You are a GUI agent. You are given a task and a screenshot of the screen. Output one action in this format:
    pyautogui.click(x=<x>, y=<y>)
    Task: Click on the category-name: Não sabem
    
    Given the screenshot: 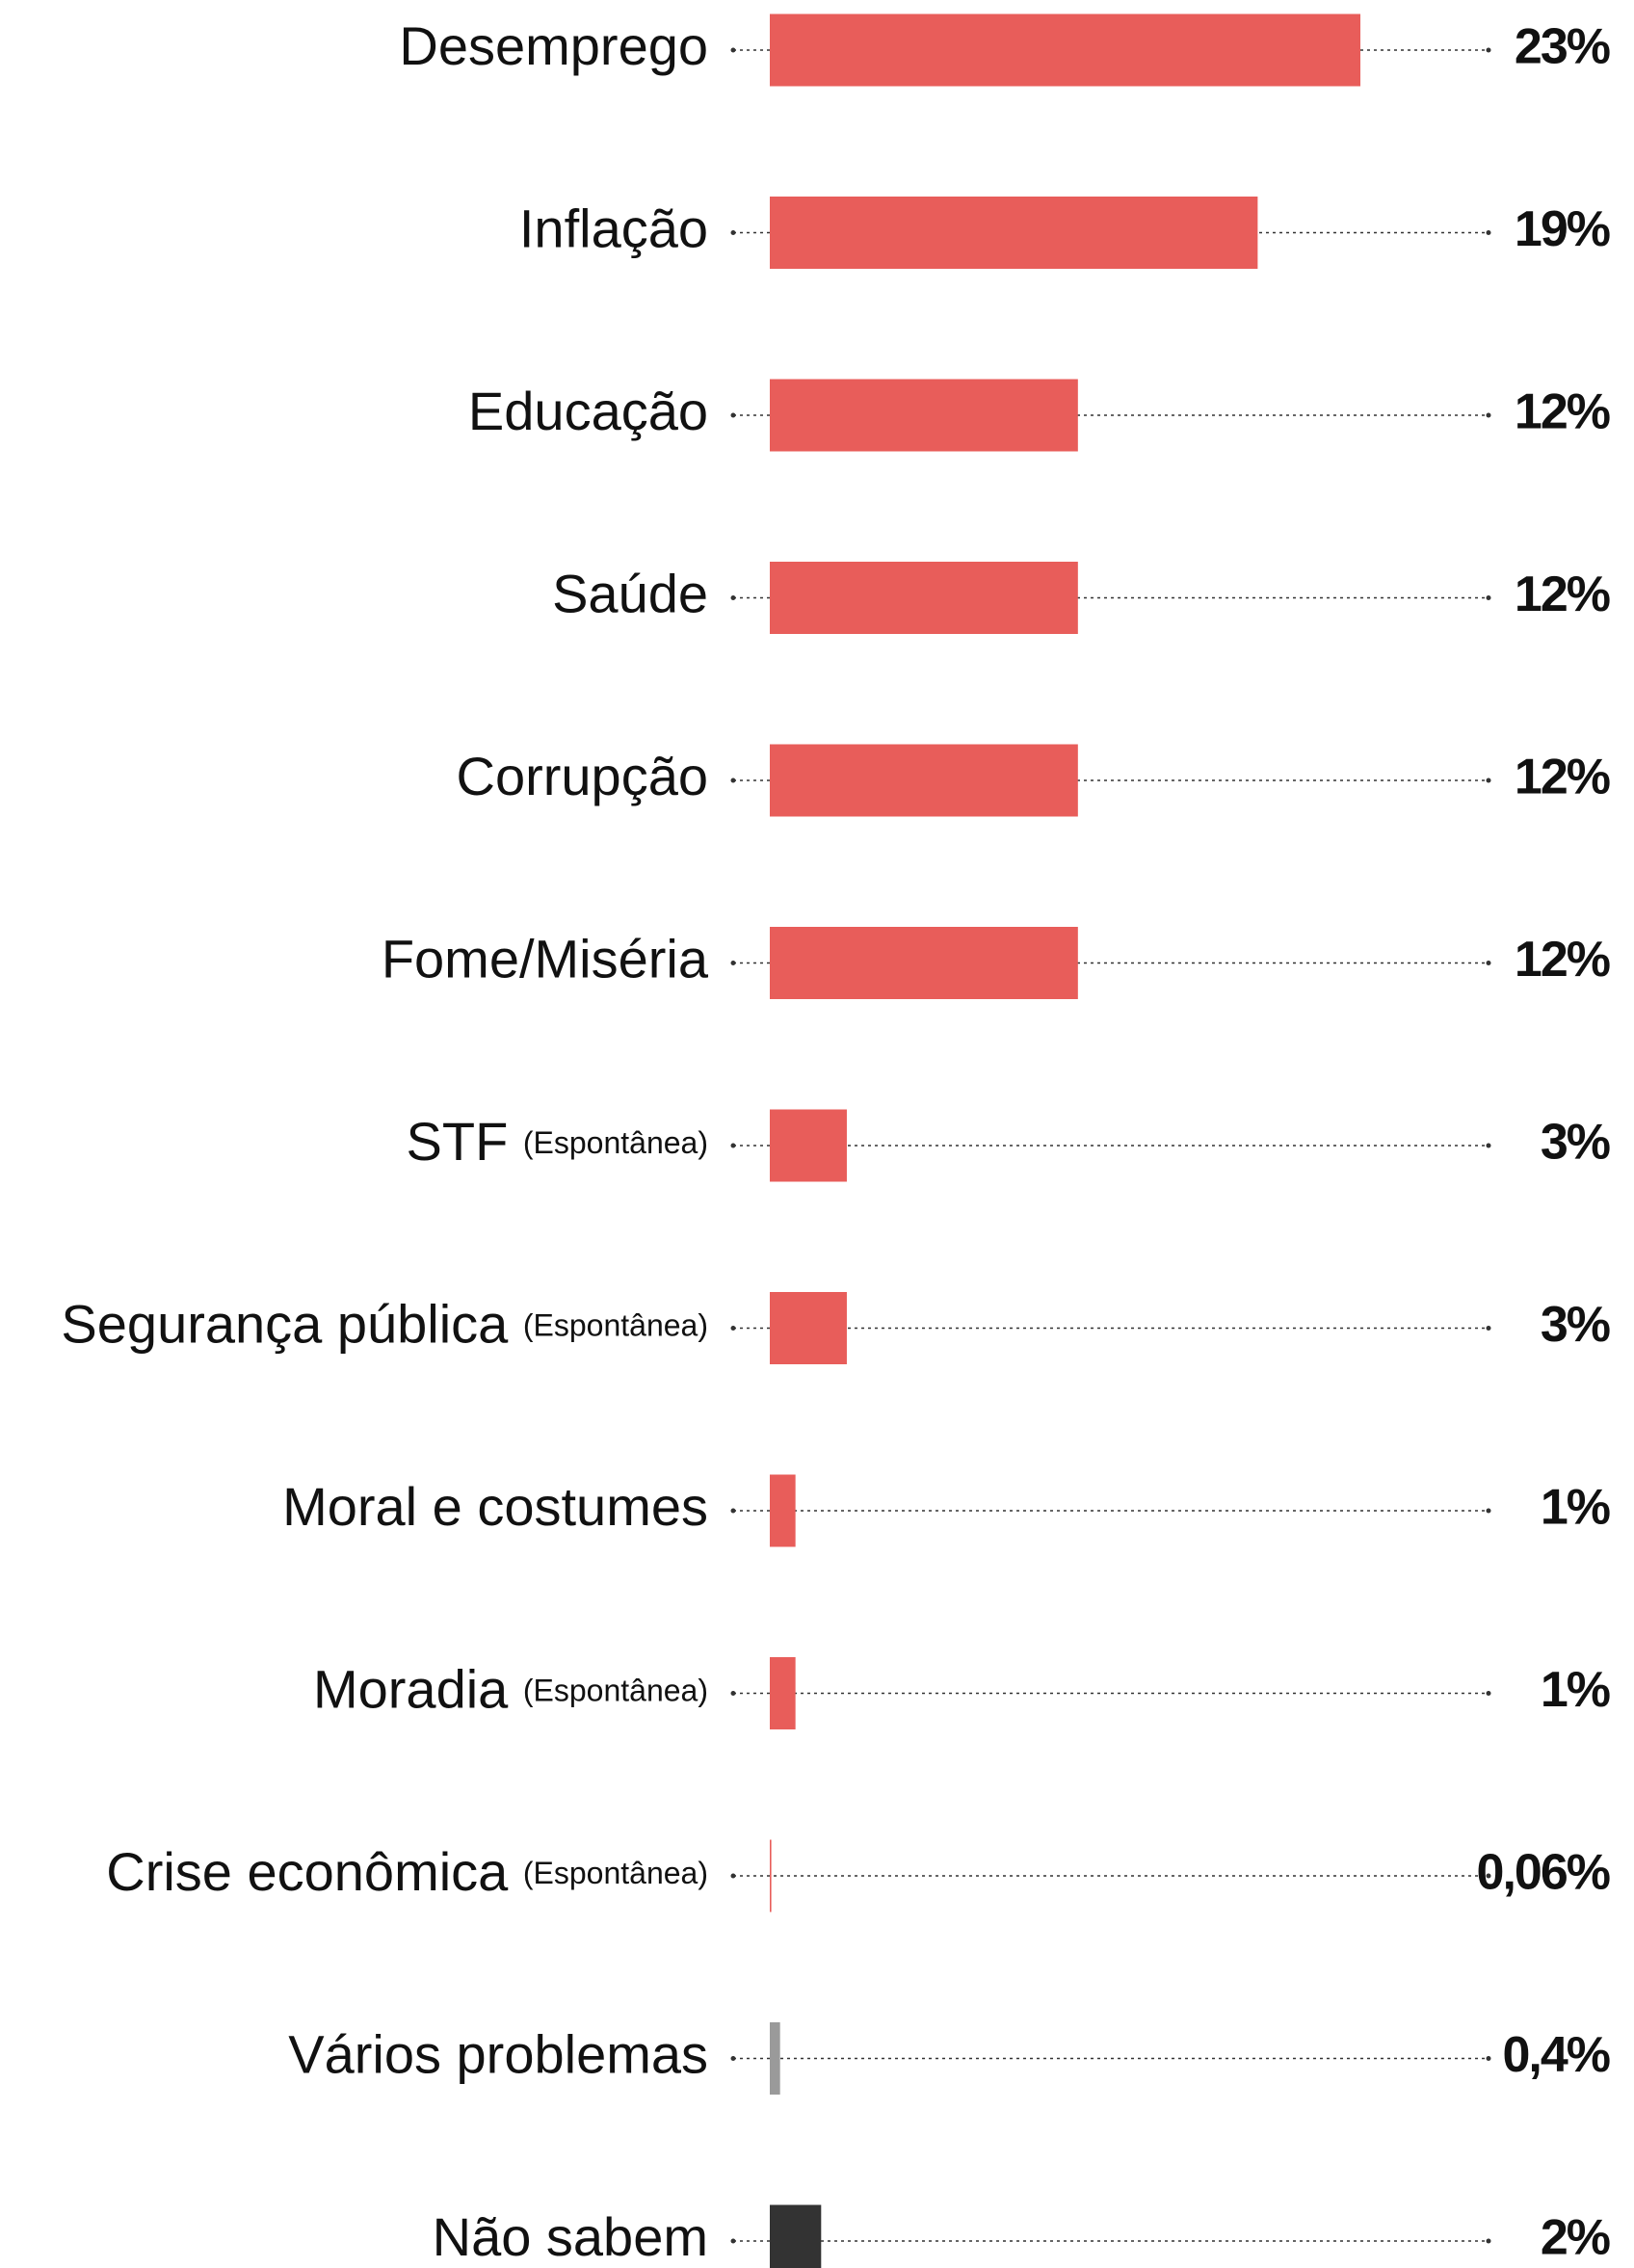 What is the action you would take?
    pyautogui.click(x=570, y=2236)
    